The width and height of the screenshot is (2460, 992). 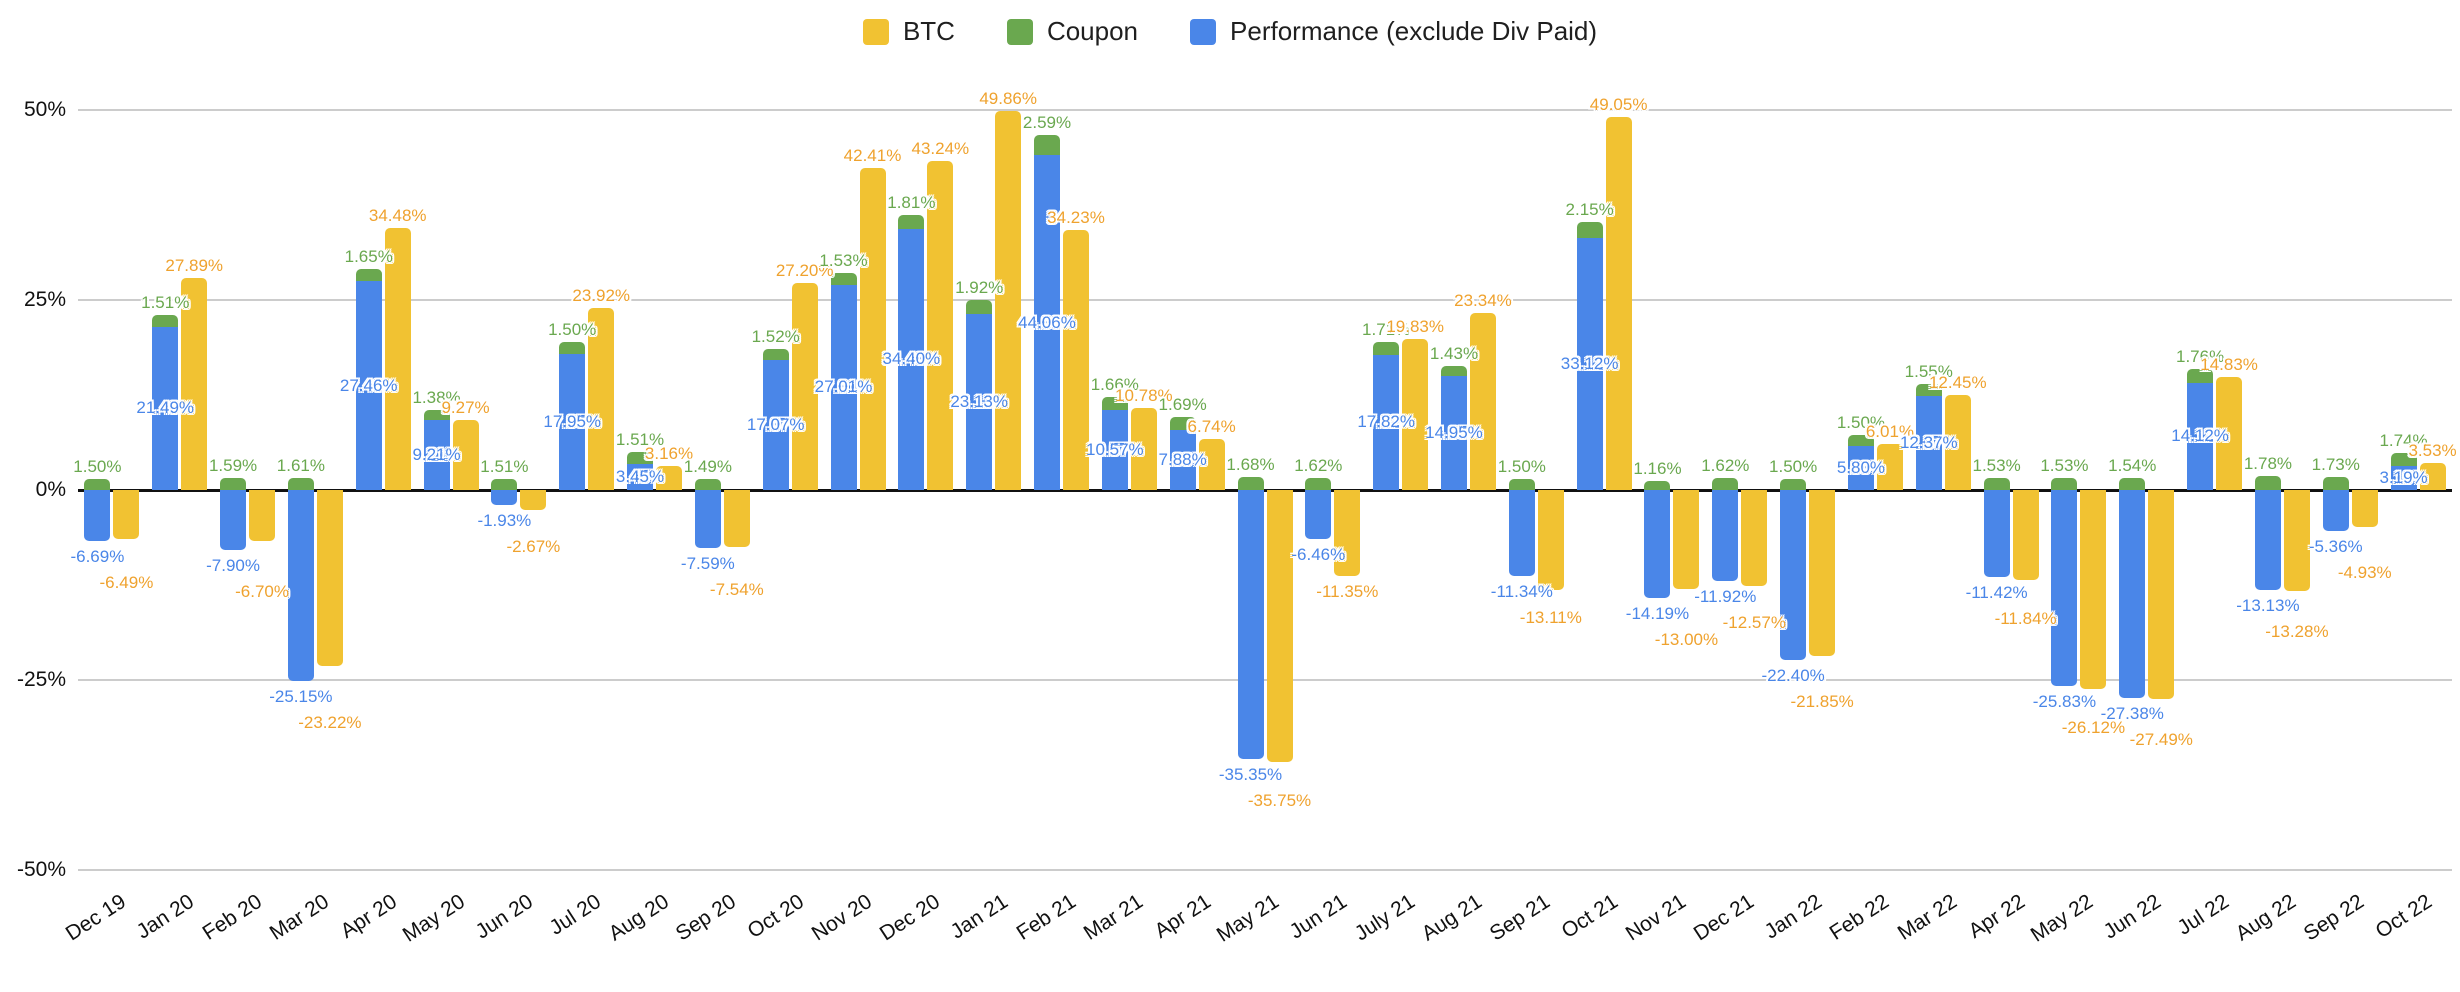 What do you see at coordinates (2335, 464) in the screenshot?
I see `label-coupon: 1.73%` at bounding box center [2335, 464].